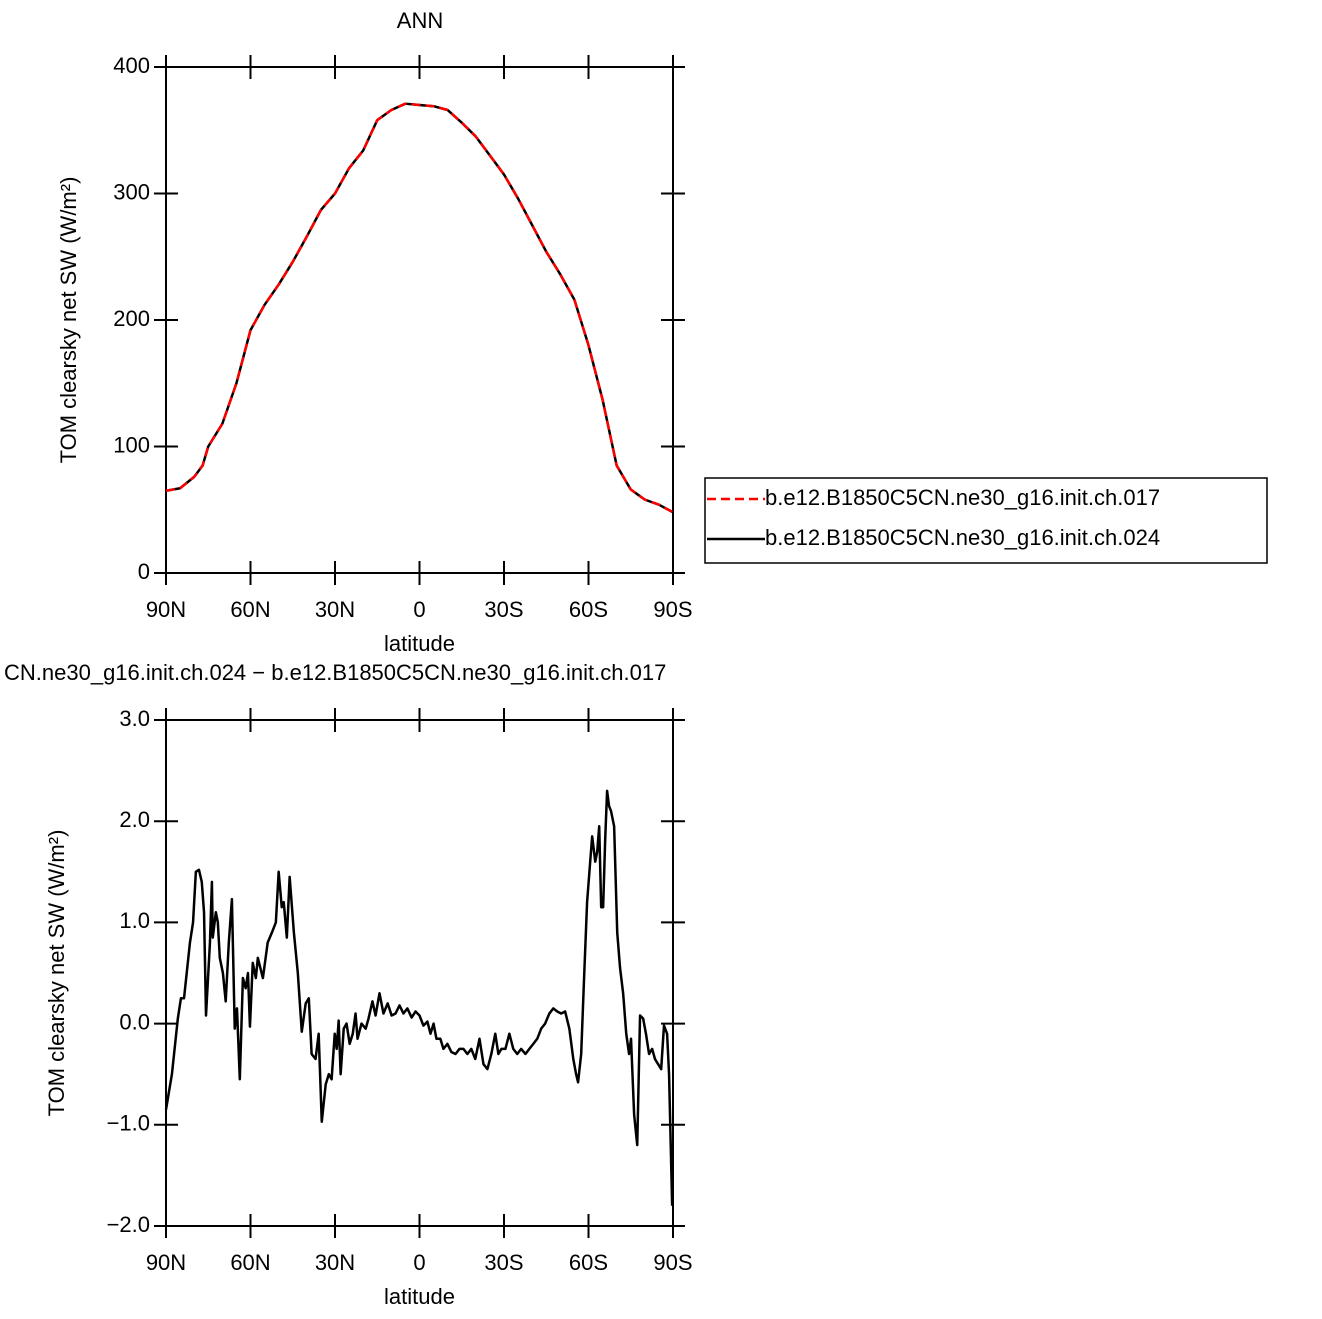  What do you see at coordinates (134, 920) in the screenshot?
I see `y-tick-label: 1.0` at bounding box center [134, 920].